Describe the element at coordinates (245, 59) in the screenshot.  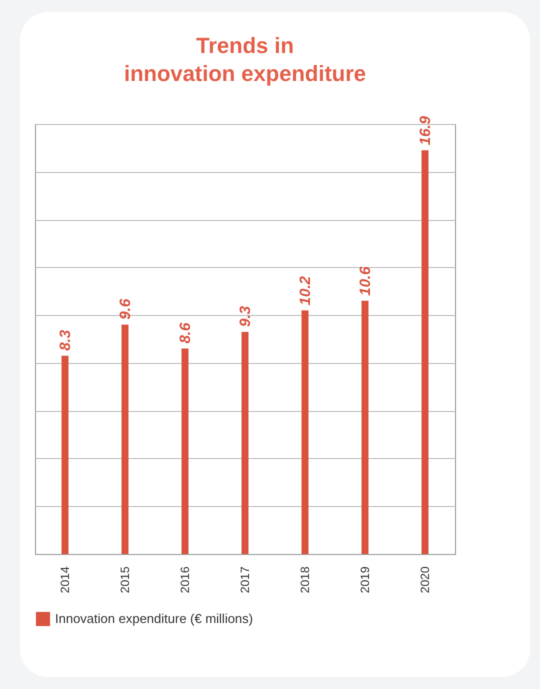
I see `chart-title: Trends in innovation expenditure` at that location.